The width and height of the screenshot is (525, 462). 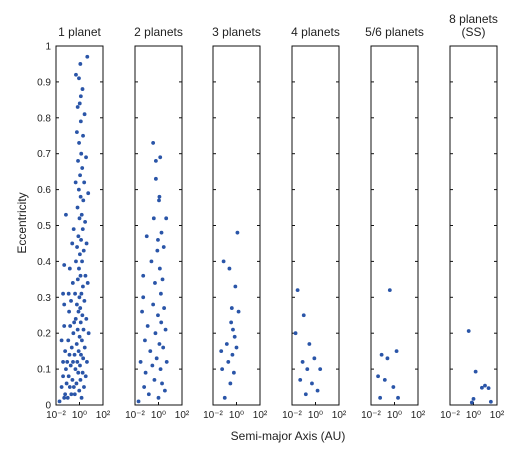 What do you see at coordinates (473, 19) in the screenshot?
I see `panel-title: 8 planets` at bounding box center [473, 19].